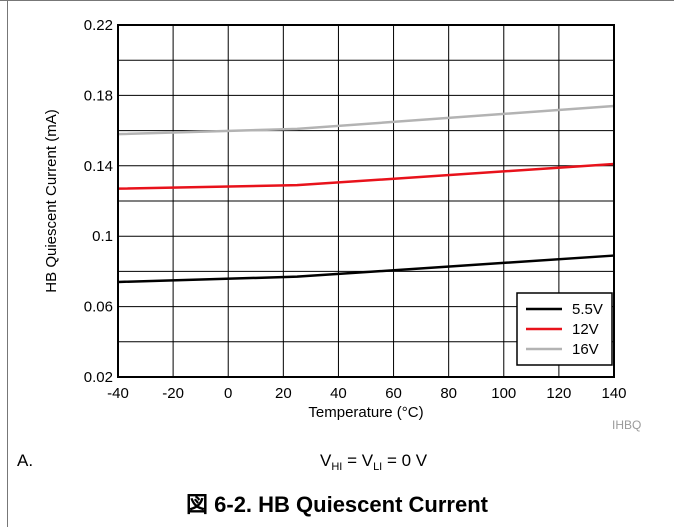 Image resolution: width=674 pixels, height=527 pixels. What do you see at coordinates (366, 393) in the screenshot?
I see `x-tick-labels: -40 -20 0 20 40 60 80 100 120 140` at bounding box center [366, 393].